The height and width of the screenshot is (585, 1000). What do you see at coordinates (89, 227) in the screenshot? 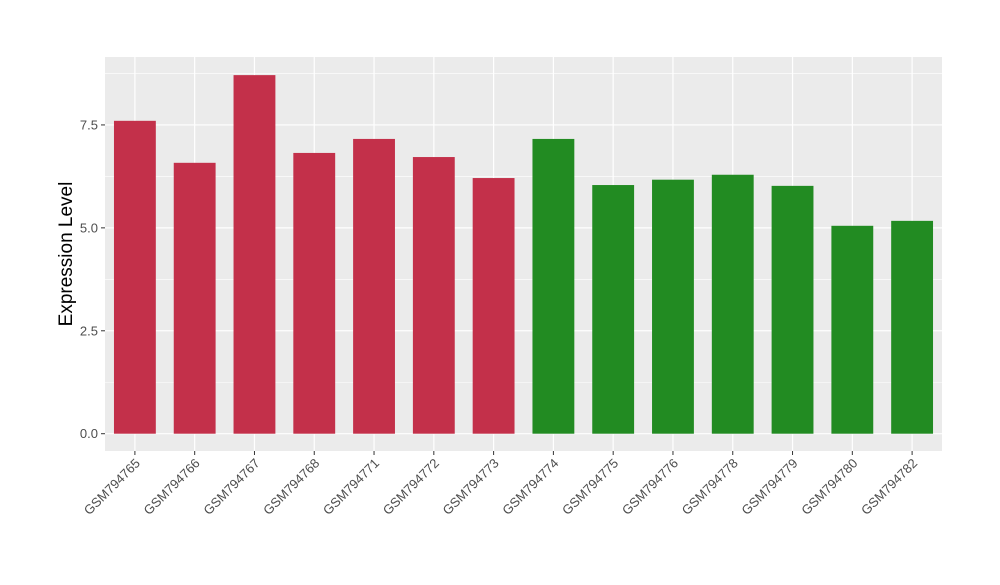
I see `y-tick-label: 5.0` at bounding box center [89, 227].